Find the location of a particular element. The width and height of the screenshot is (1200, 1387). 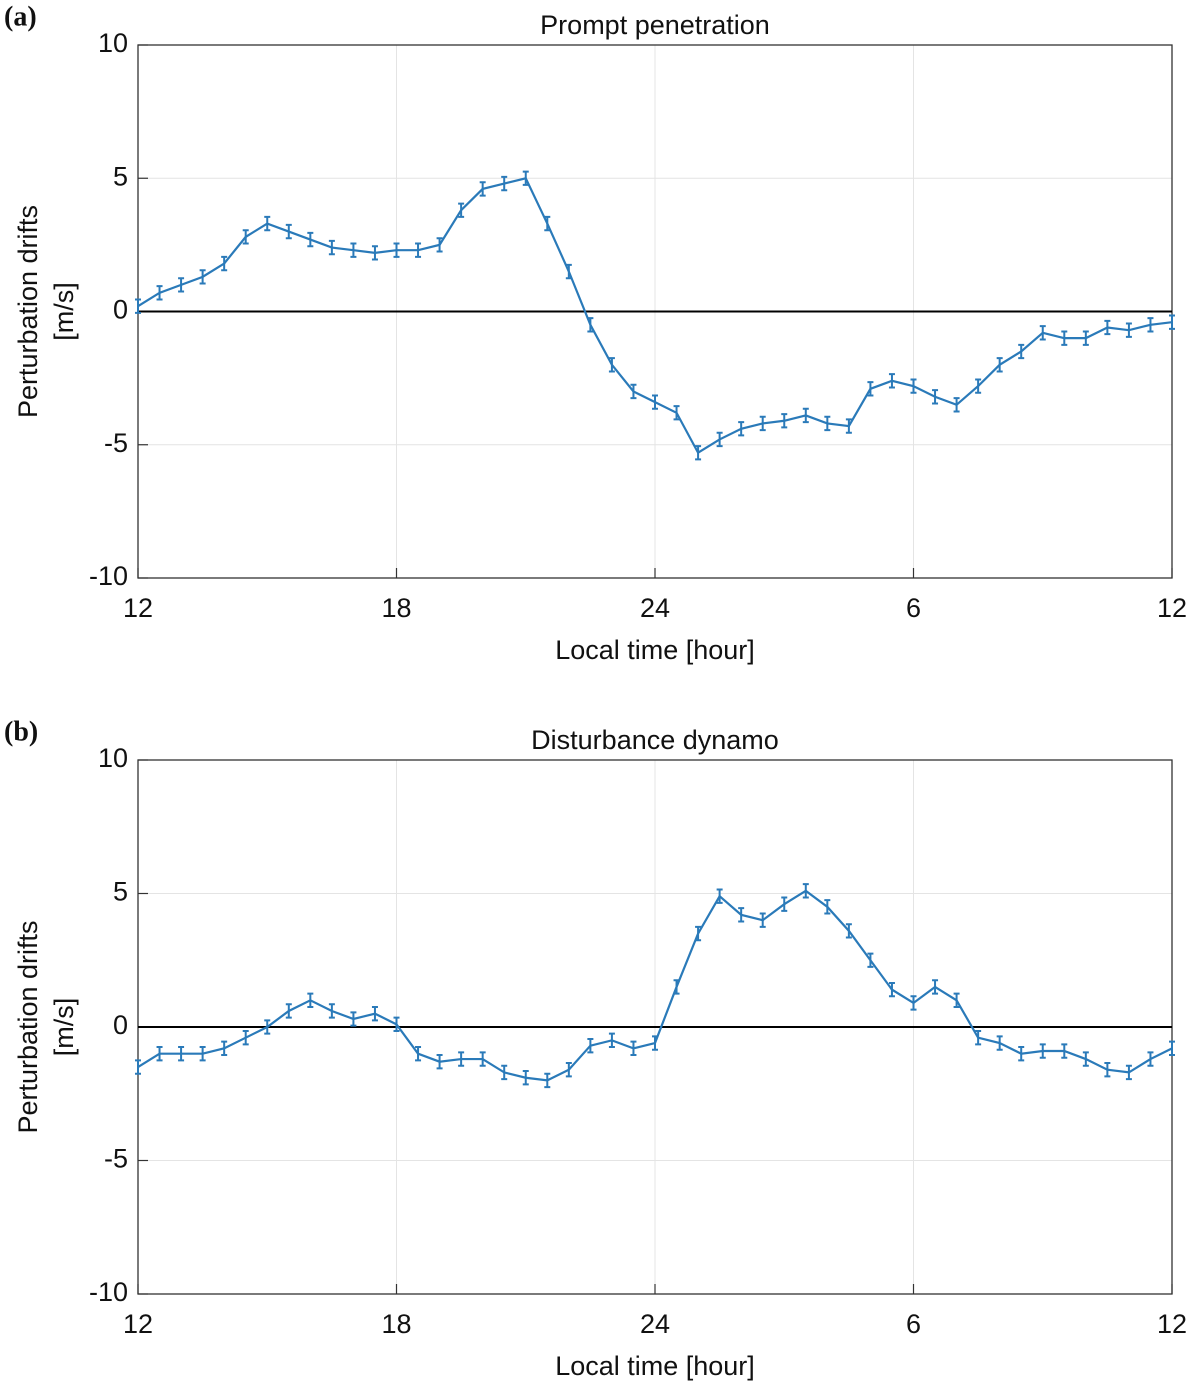

chart-title: Disturbance dynamo is located at coordinates (655, 740).